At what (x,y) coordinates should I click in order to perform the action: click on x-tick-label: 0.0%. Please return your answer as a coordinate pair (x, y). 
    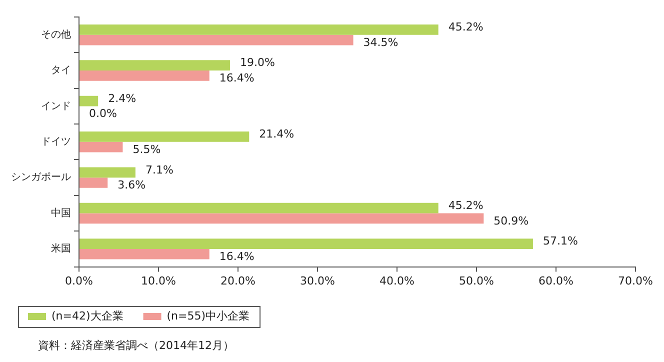
    Looking at the image, I should click on (79, 281).